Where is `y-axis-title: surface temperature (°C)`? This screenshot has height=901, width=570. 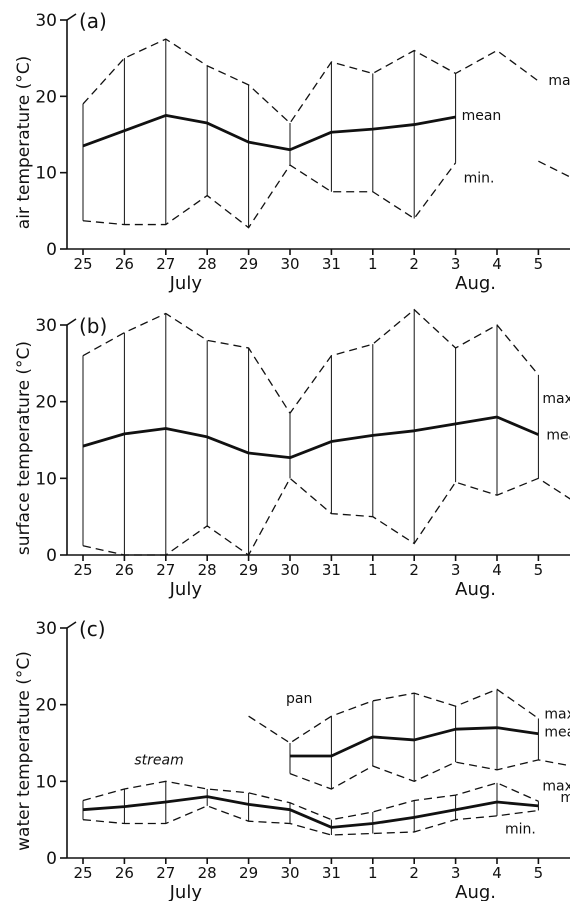
y-axis-title: surface temperature (°C) is located at coordinates (24, 448).